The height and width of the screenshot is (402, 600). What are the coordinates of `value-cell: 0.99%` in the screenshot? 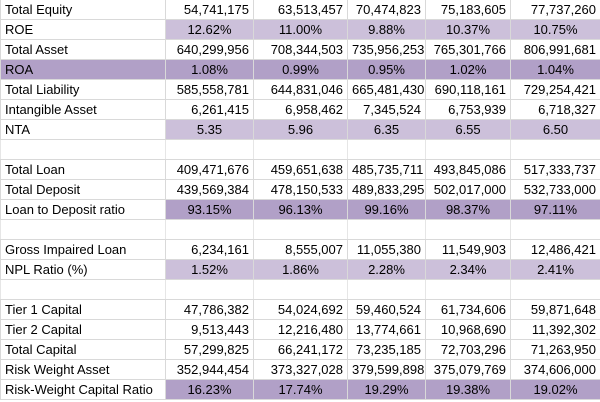 It's located at (300, 69).